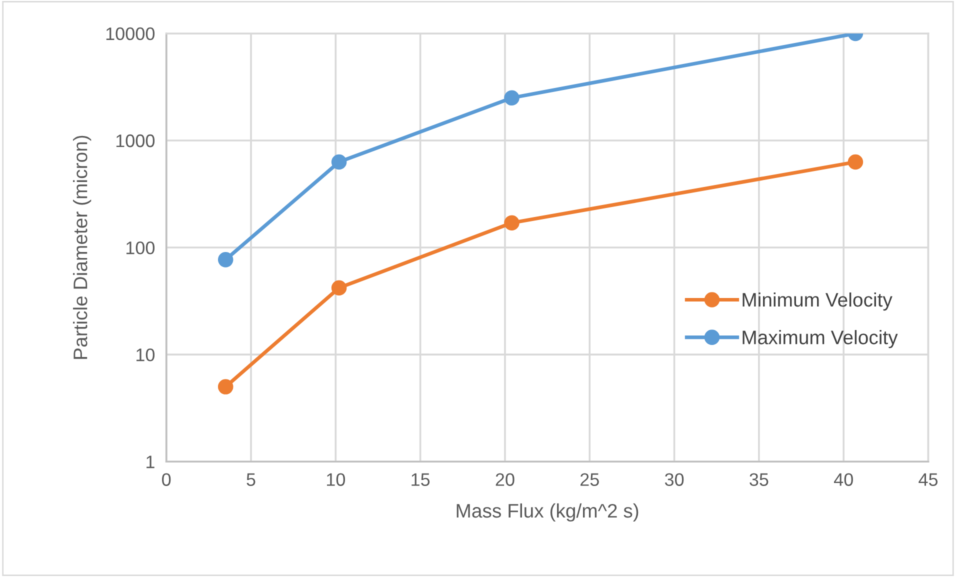 The image size is (956, 577). I want to click on x-tick-label: 15, so click(421, 479).